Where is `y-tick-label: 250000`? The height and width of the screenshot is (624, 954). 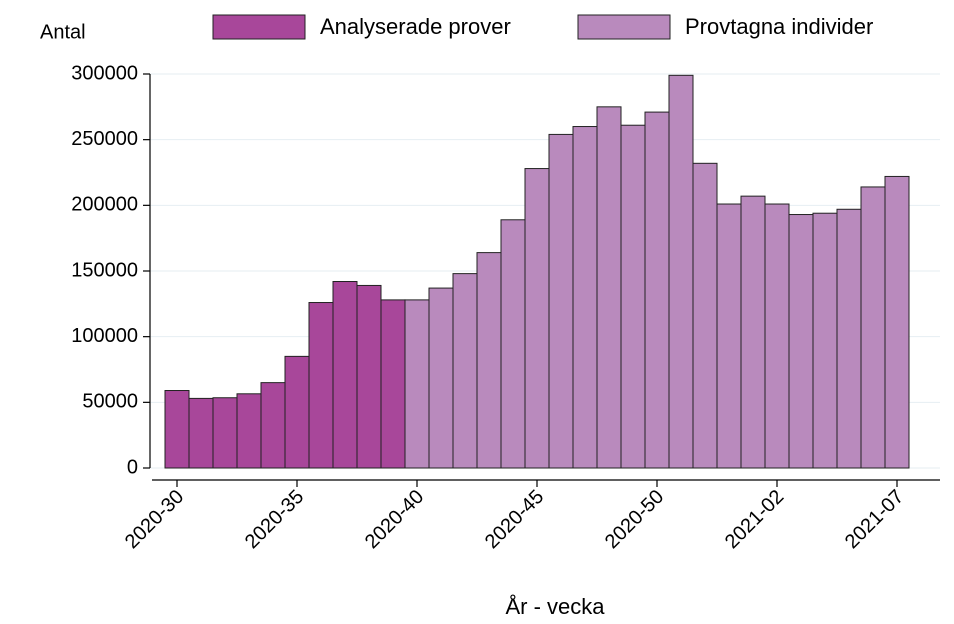
y-tick-label: 250000 is located at coordinates (104, 139).